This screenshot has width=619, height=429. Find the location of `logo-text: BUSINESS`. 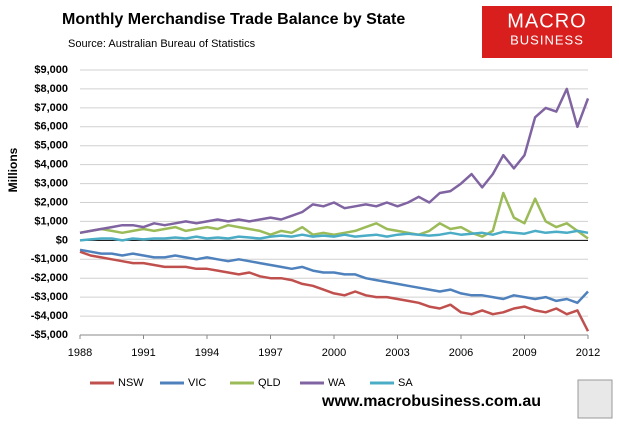

logo-text: BUSINESS is located at coordinates (547, 39).